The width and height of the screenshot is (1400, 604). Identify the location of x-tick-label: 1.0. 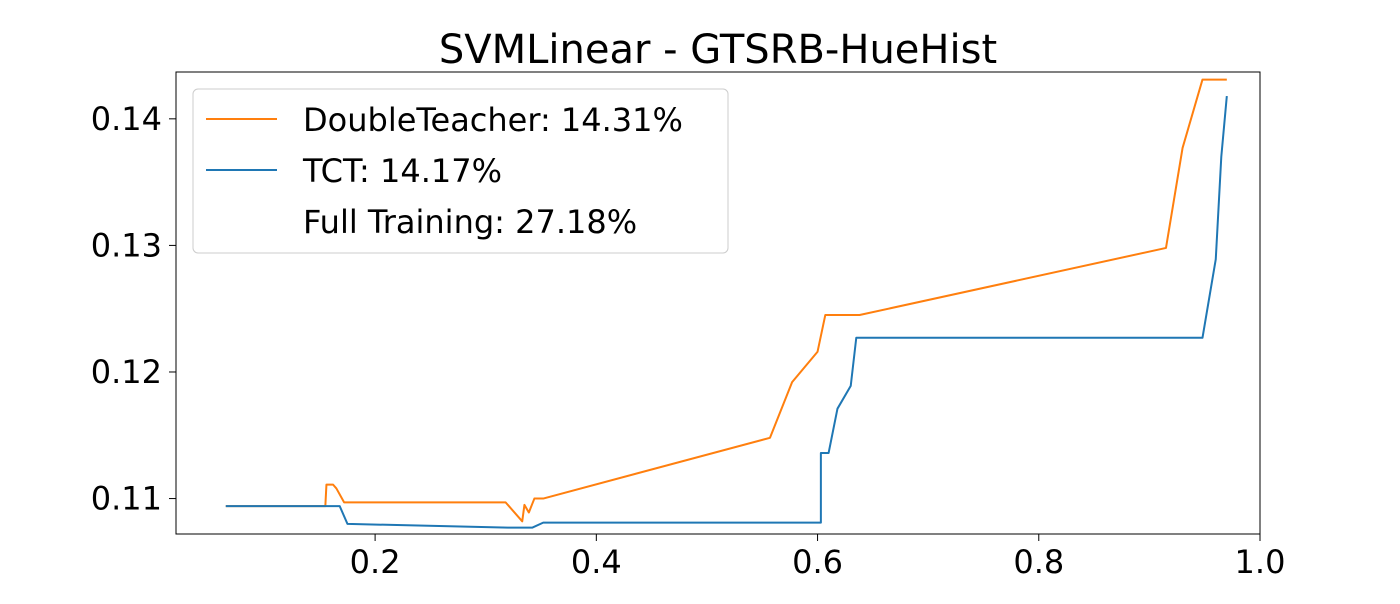
(1260, 562).